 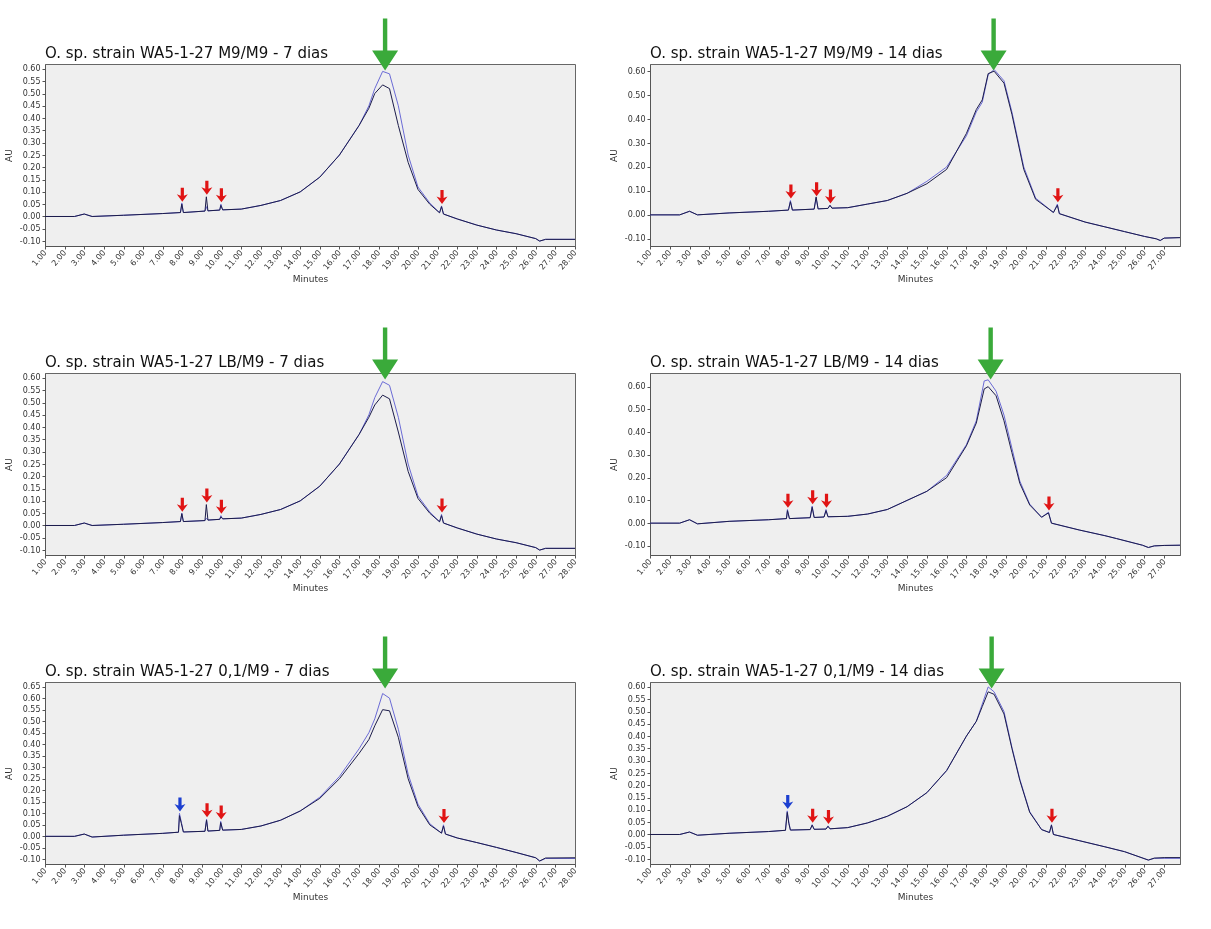 I want to click on chart-title: O. sp. strain WA5-1-27 M9/M9 - 7 dias, so click(x=187, y=53).